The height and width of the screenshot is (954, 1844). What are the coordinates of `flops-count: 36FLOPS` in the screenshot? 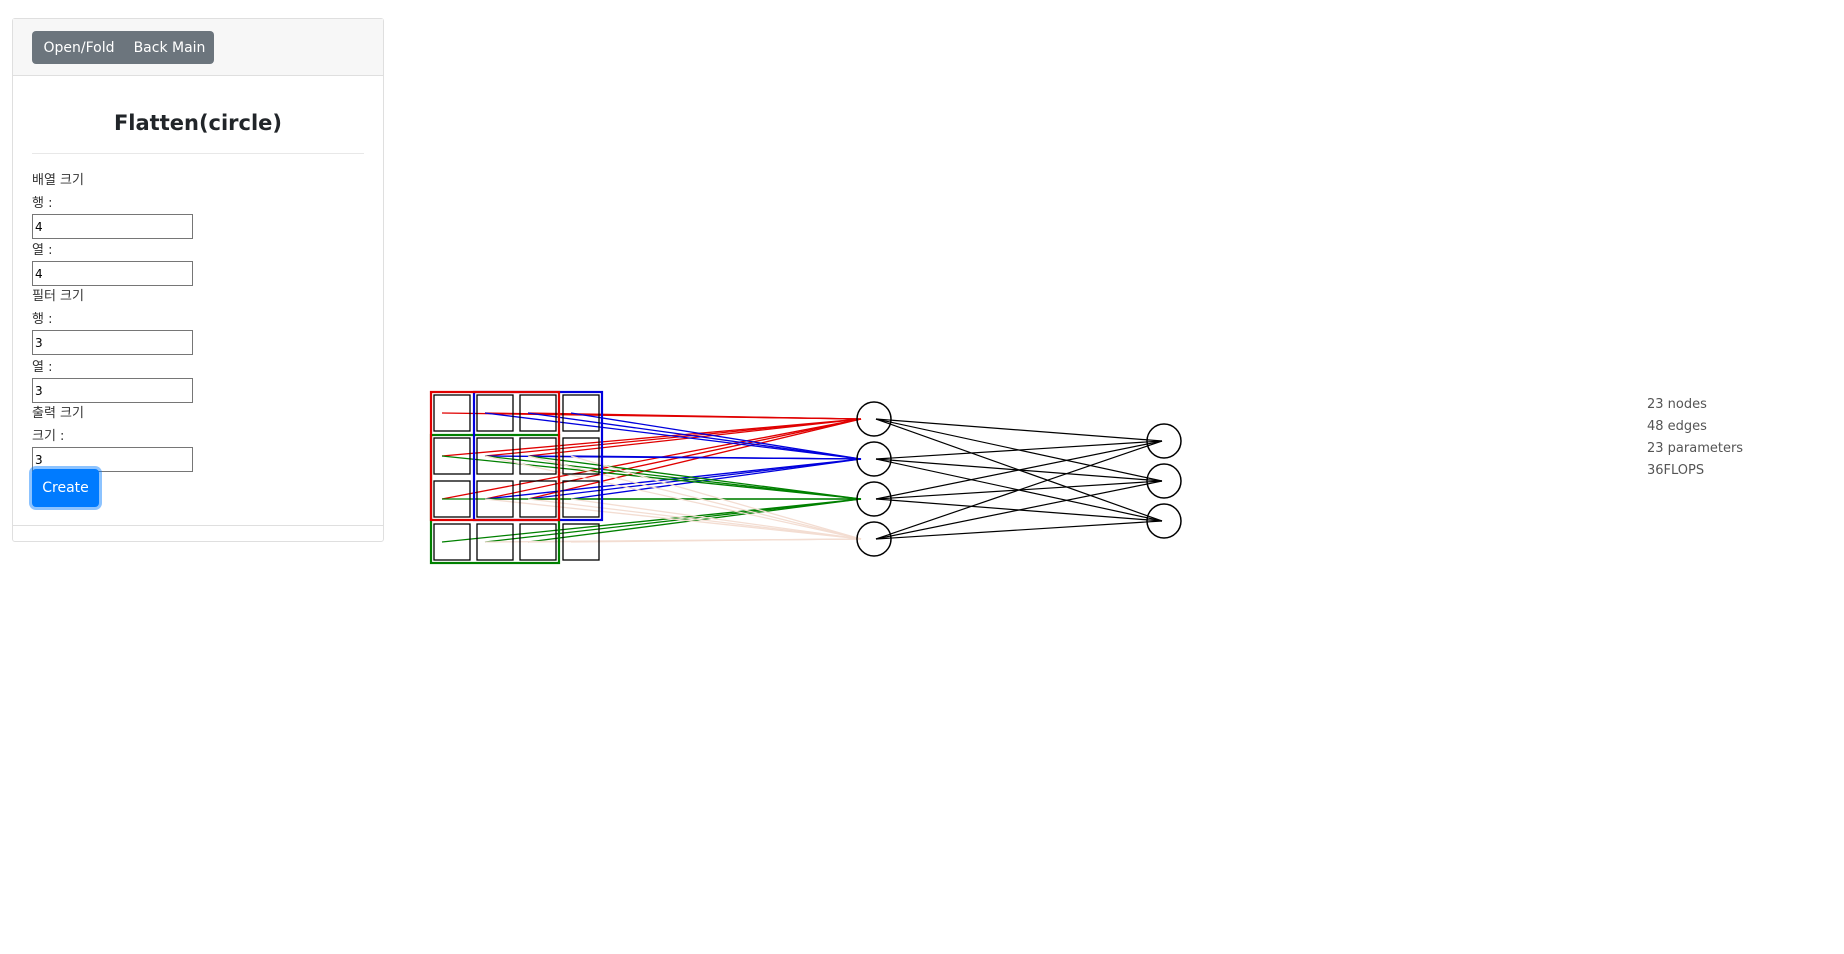 It's located at (1676, 470).